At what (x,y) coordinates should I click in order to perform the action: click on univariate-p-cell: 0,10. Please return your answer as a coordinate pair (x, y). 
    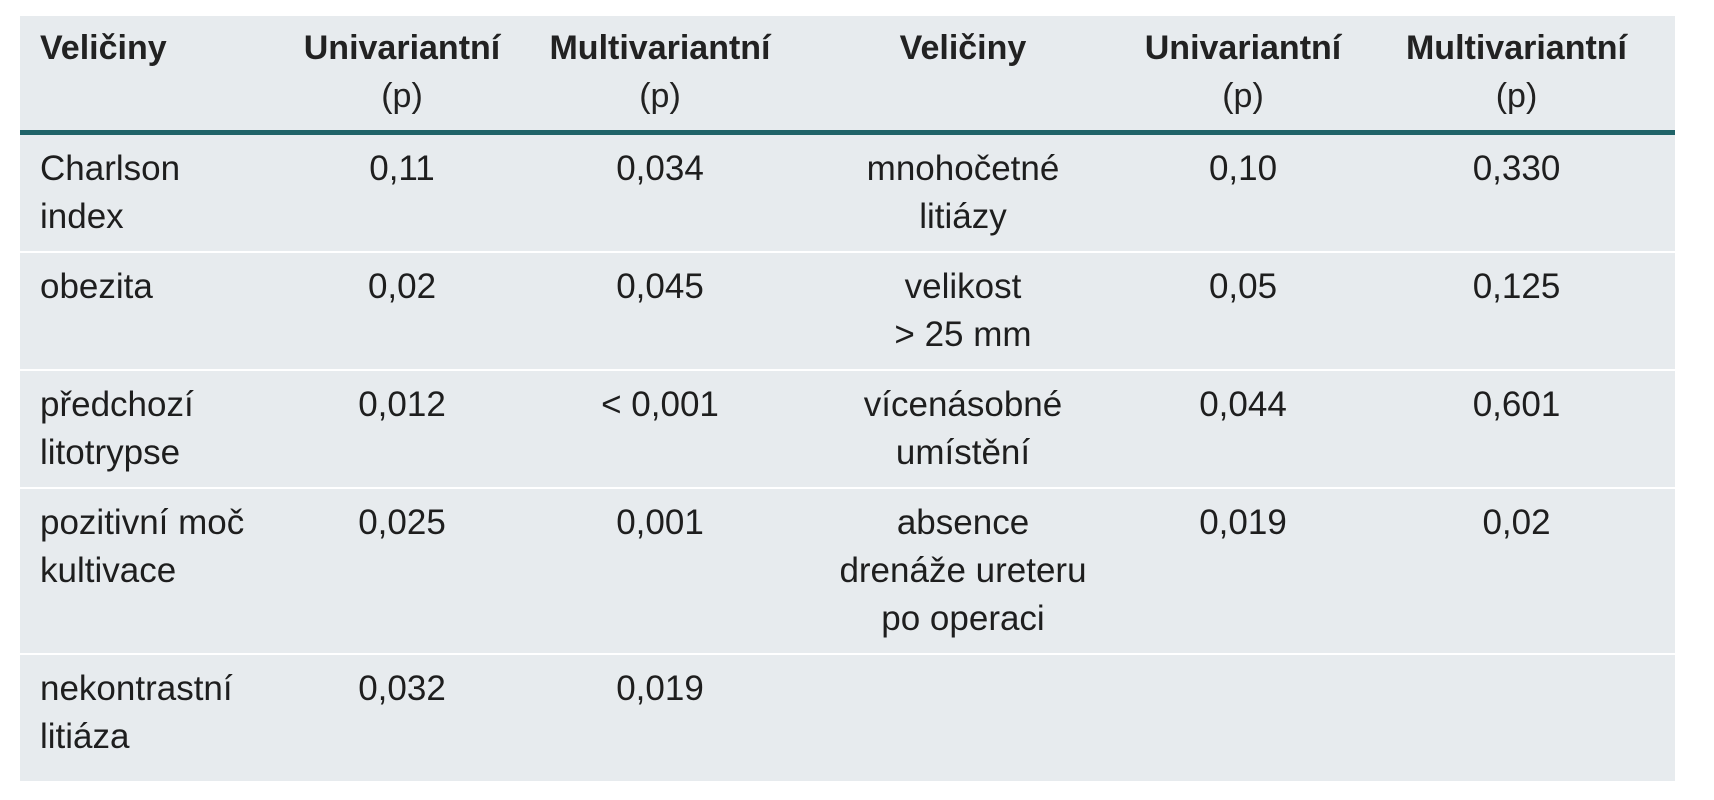
    Looking at the image, I should click on (1243, 192).